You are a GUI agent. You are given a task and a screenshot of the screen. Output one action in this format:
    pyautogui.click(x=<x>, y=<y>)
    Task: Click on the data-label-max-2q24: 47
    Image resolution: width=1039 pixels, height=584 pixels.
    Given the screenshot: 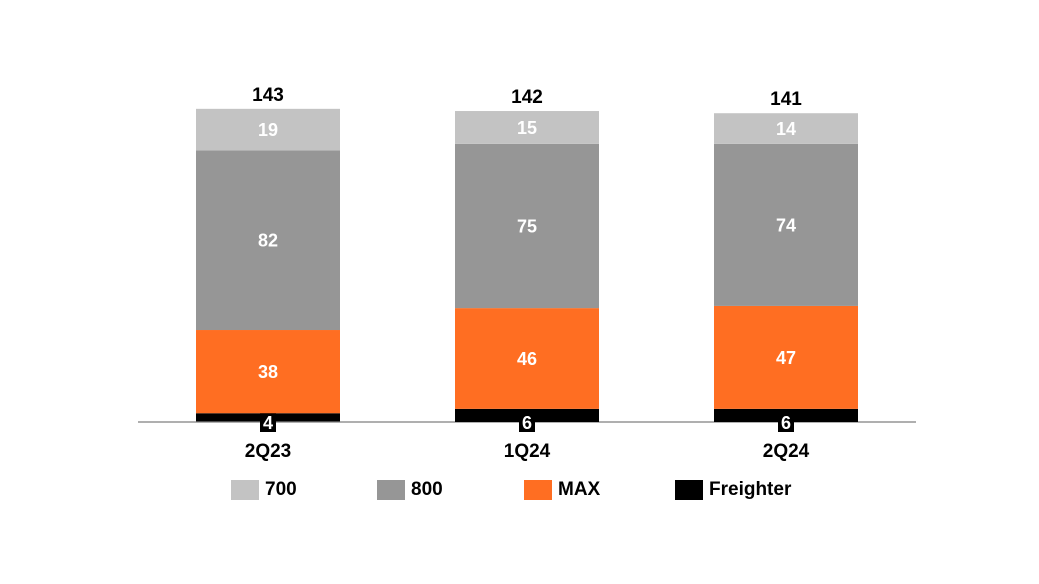 What is the action you would take?
    pyautogui.click(x=786, y=358)
    